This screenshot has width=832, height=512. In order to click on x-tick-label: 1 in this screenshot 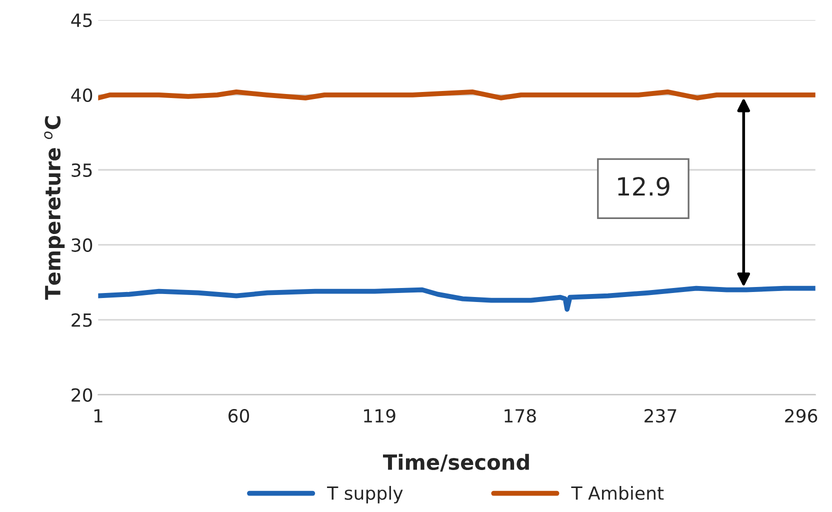, I will do `click(98, 415)`.